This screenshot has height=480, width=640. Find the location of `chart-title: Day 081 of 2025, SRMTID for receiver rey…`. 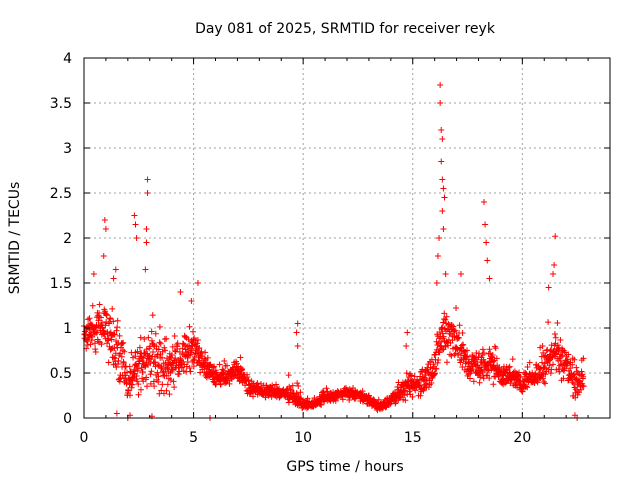

chart-title: Day 081 of 2025, SRMTID for receiver rey… is located at coordinates (345, 29).